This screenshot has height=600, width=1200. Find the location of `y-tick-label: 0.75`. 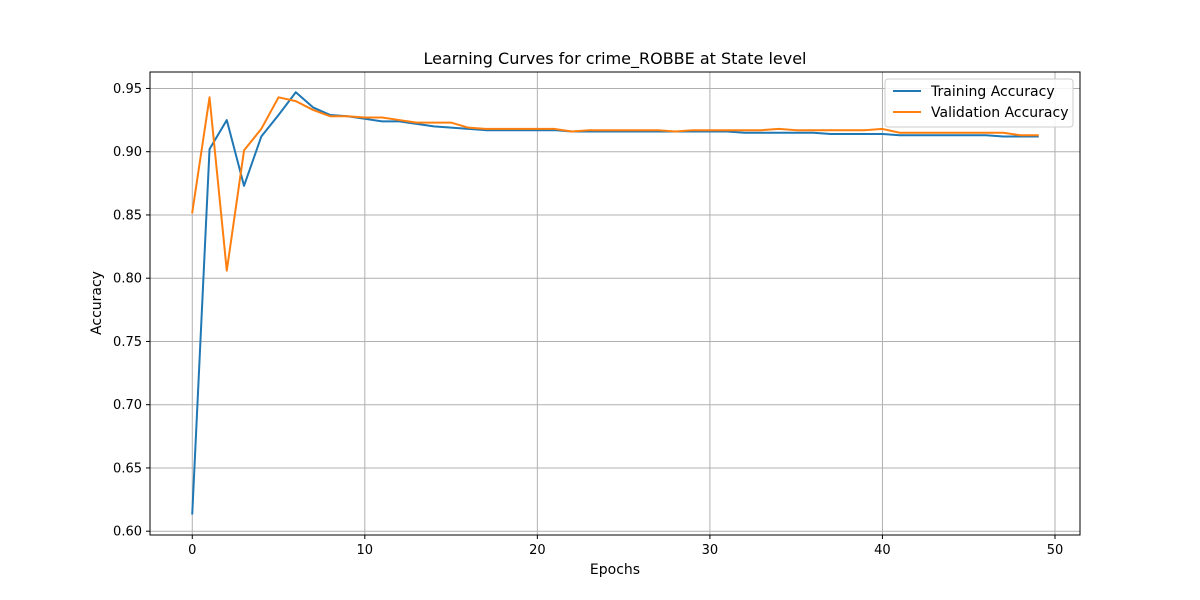

y-tick-label: 0.75 is located at coordinates (127, 342).